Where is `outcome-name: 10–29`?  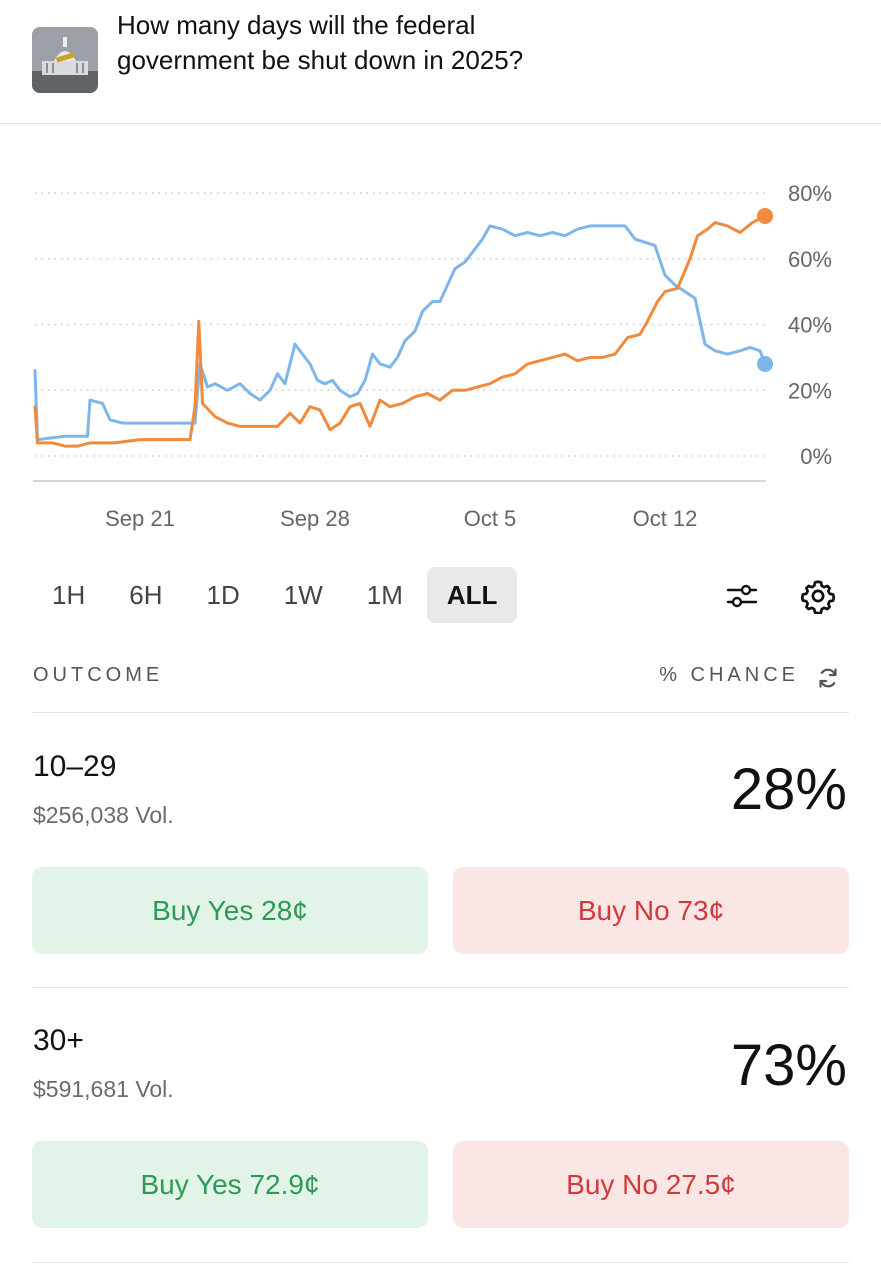 outcome-name: 10–29 is located at coordinates (75, 766).